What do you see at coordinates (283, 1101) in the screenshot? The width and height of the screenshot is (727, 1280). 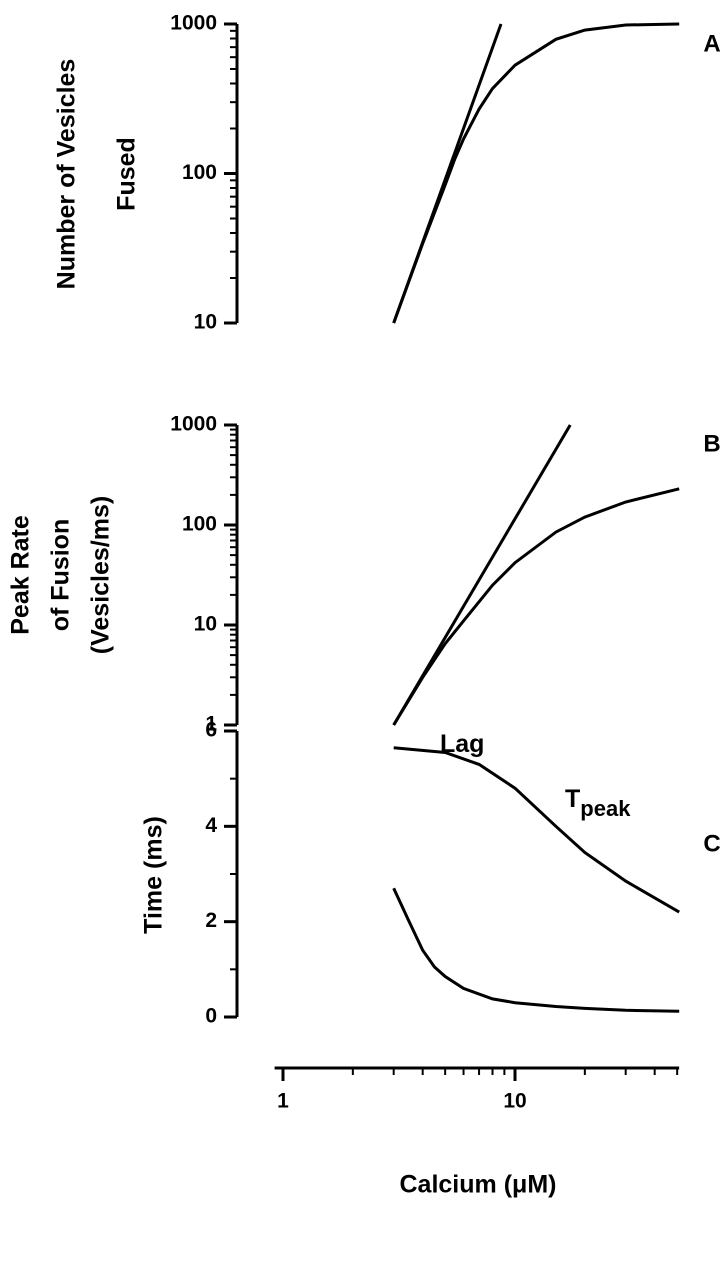 I see `x-tick-label: 1` at bounding box center [283, 1101].